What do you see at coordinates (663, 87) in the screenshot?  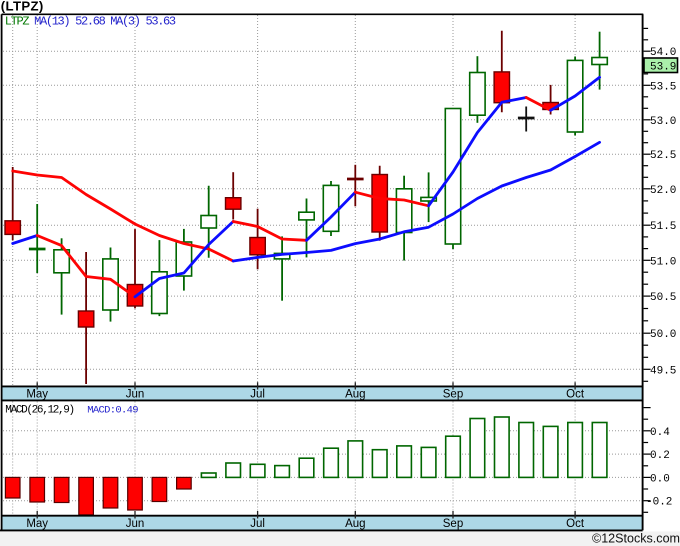 I see `svg-text: 53.5` at bounding box center [663, 87].